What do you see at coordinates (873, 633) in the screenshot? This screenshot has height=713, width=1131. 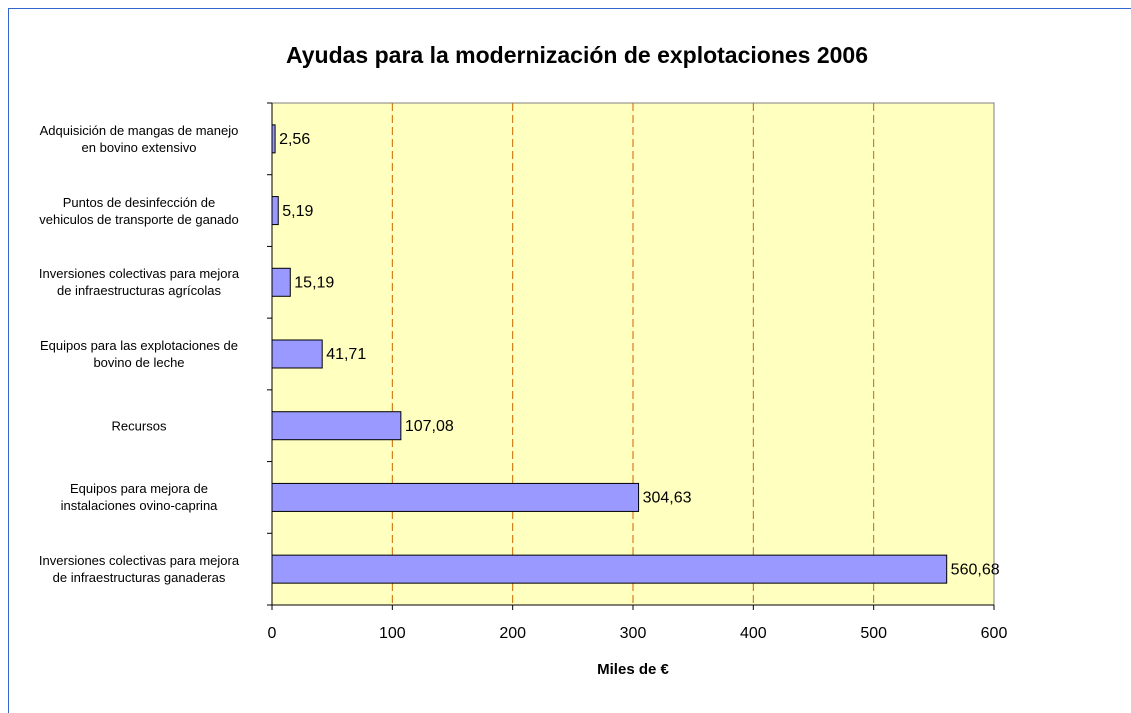 I see `x-tick-label: 500` at bounding box center [873, 633].